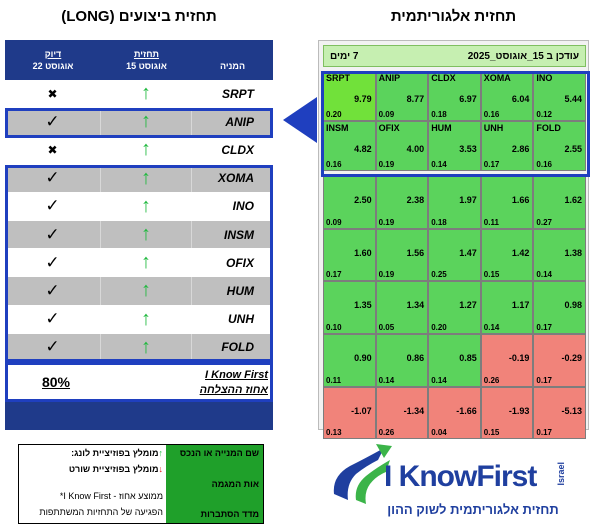 Image resolution: width=592 pixels, height=527 pixels. Describe the element at coordinates (415, 99) in the screenshot. I see `cell-signal: 8.77` at that location.